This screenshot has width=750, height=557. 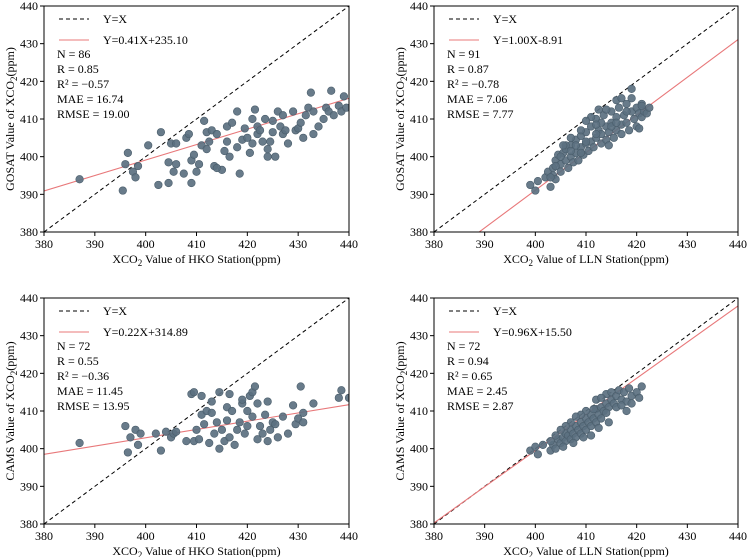 I want to click on x-axis-label: XCO2​ Value of LLN Station(ppm), so click(x=586, y=260).